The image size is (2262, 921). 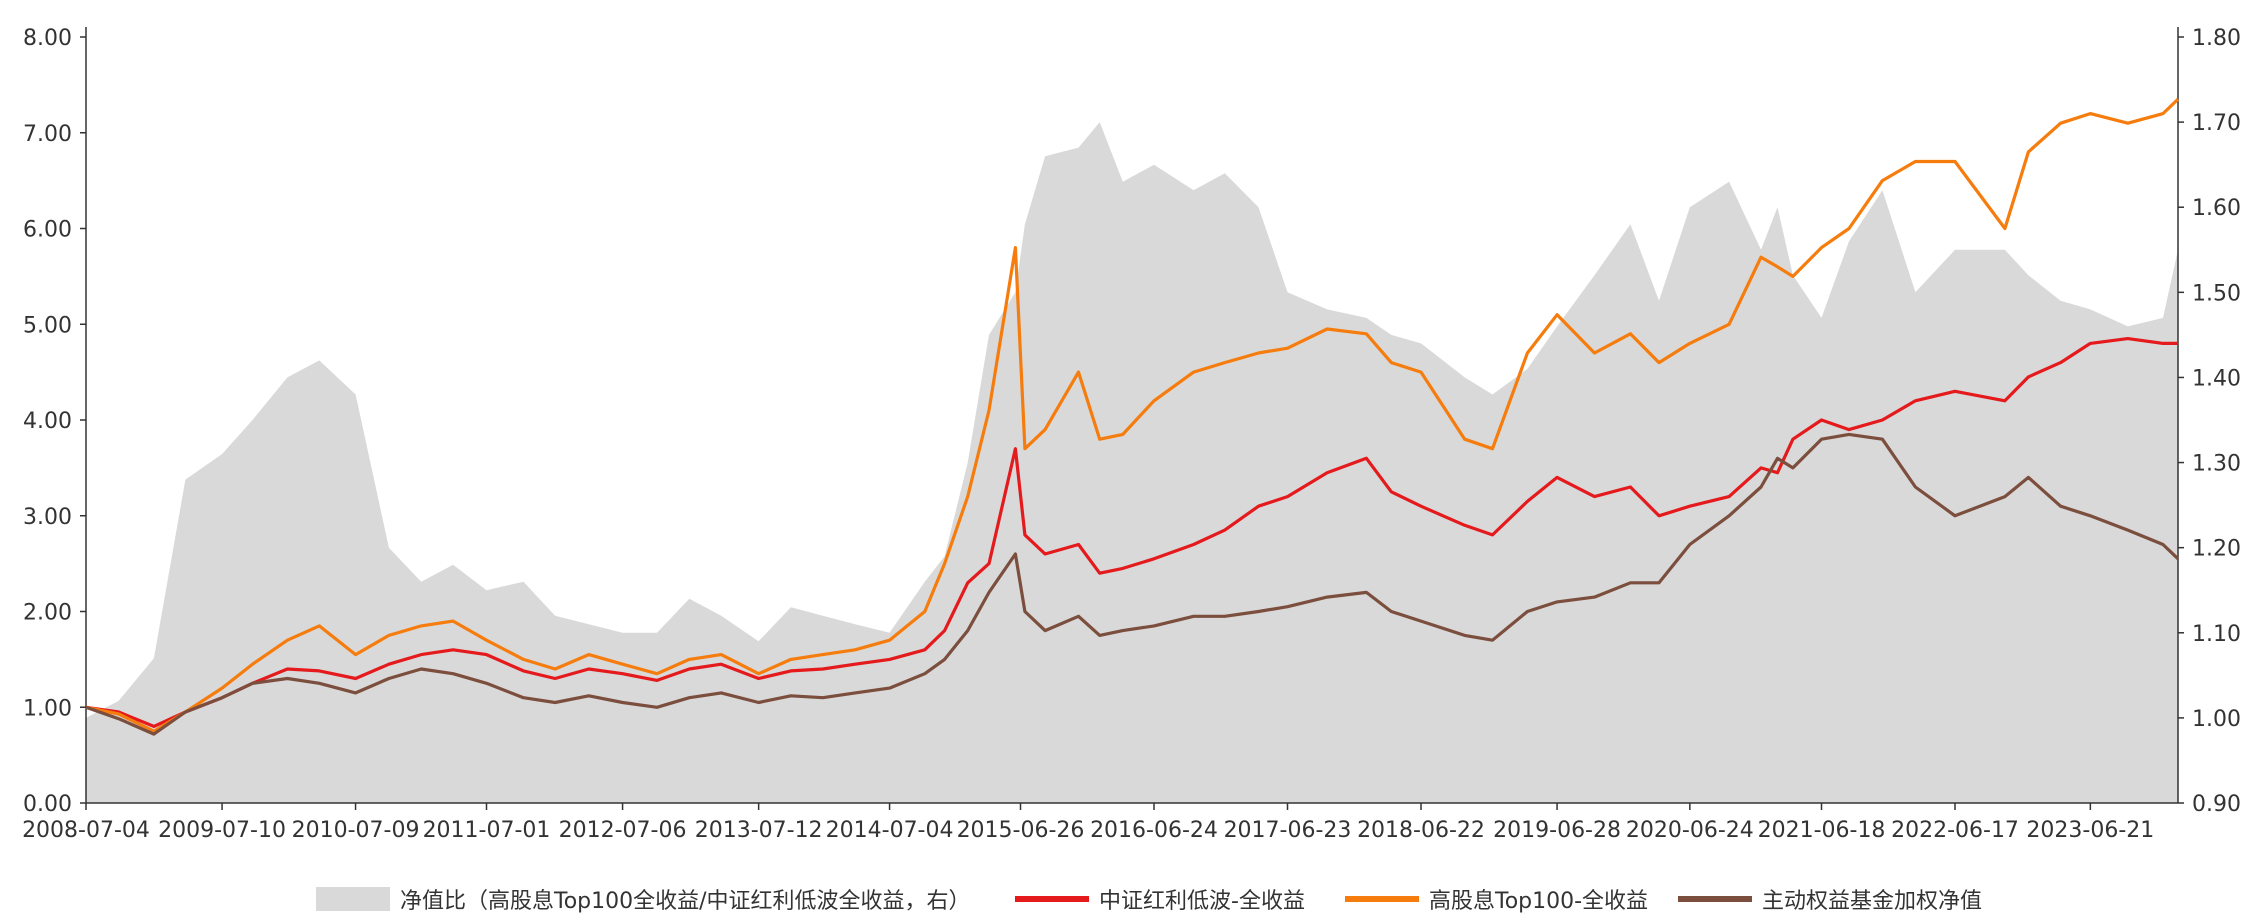 What do you see at coordinates (1421, 830) in the screenshot?
I see `x-tick-label: 2018-06-22` at bounding box center [1421, 830].